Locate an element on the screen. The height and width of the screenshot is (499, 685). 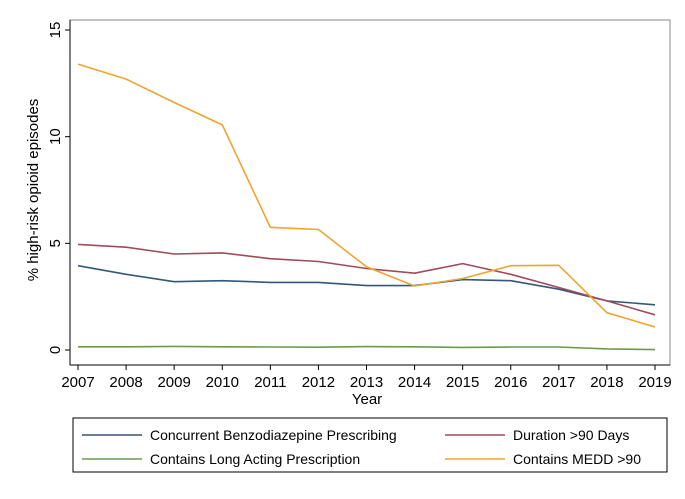
y-tick-label: 15 is located at coordinates (55, 30).